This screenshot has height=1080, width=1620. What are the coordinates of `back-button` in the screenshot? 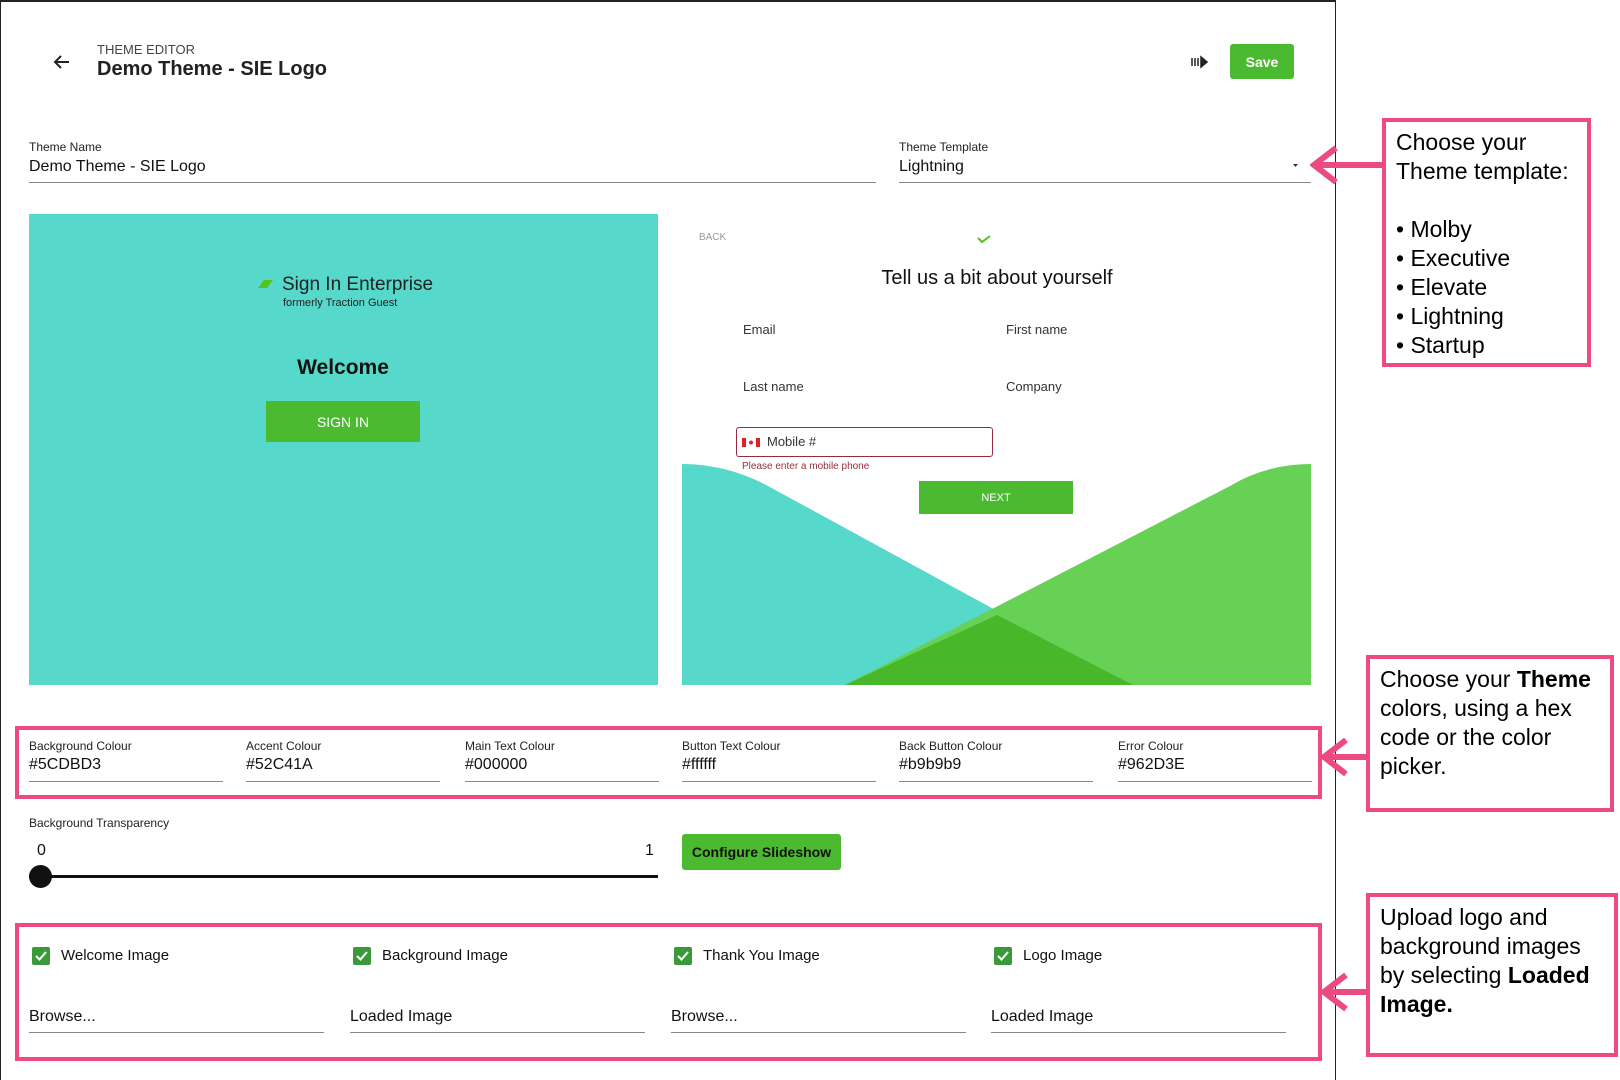 It's located at (62, 62).